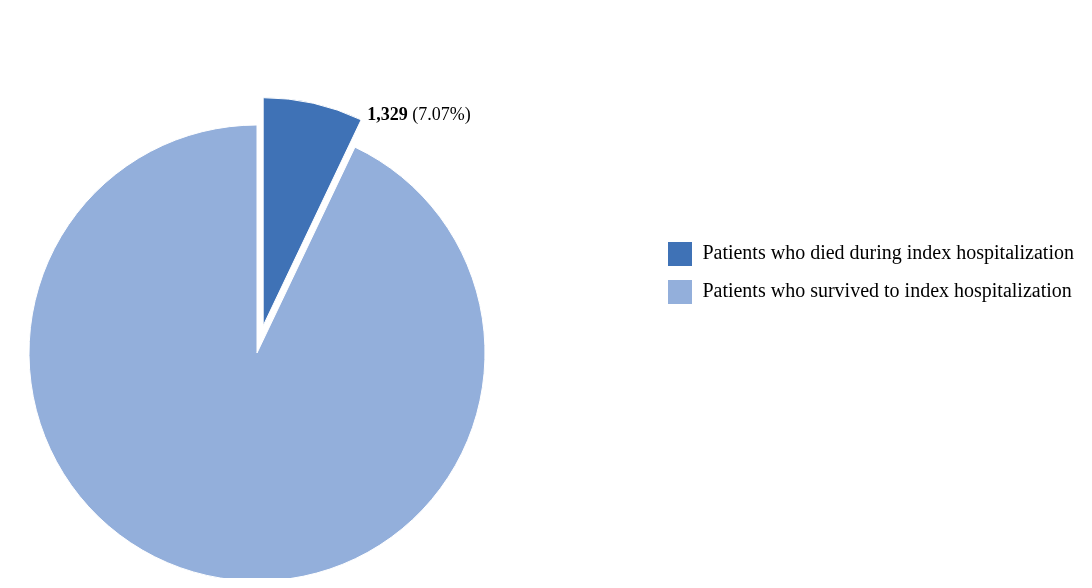 The height and width of the screenshot is (588, 1092). I want to click on legend-label: Patients who died during index hospitalization, so click(888, 252).